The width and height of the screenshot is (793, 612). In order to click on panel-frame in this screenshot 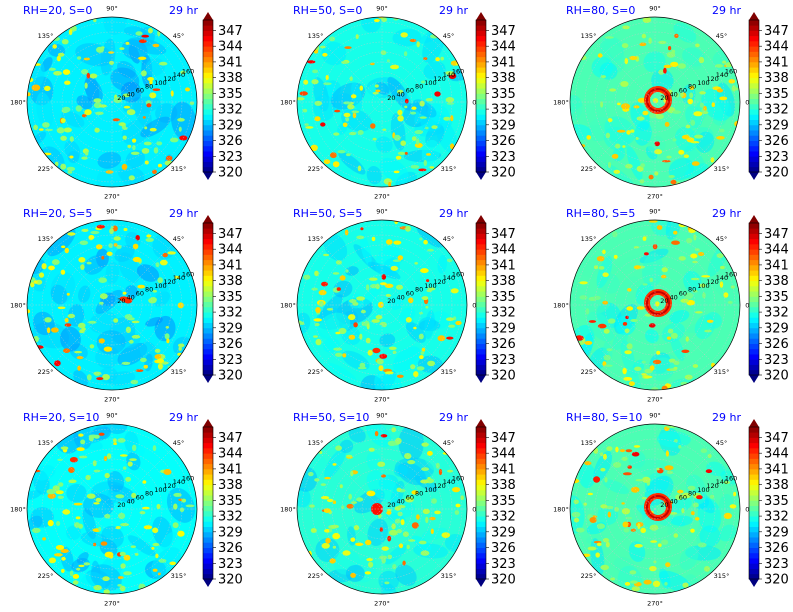, I will do `click(655, 509)`.